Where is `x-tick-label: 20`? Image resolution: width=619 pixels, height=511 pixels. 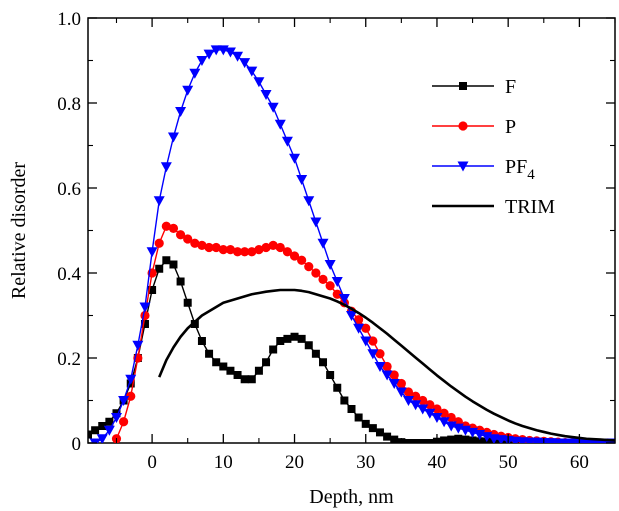 x-tick-label: 20 is located at coordinates (294, 462).